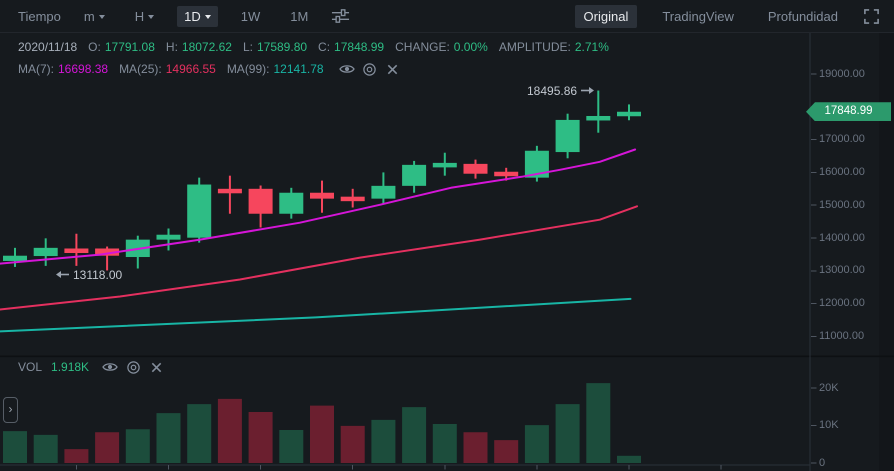 The image size is (894, 471). I want to click on panel-expander-button: ›, so click(10, 410).